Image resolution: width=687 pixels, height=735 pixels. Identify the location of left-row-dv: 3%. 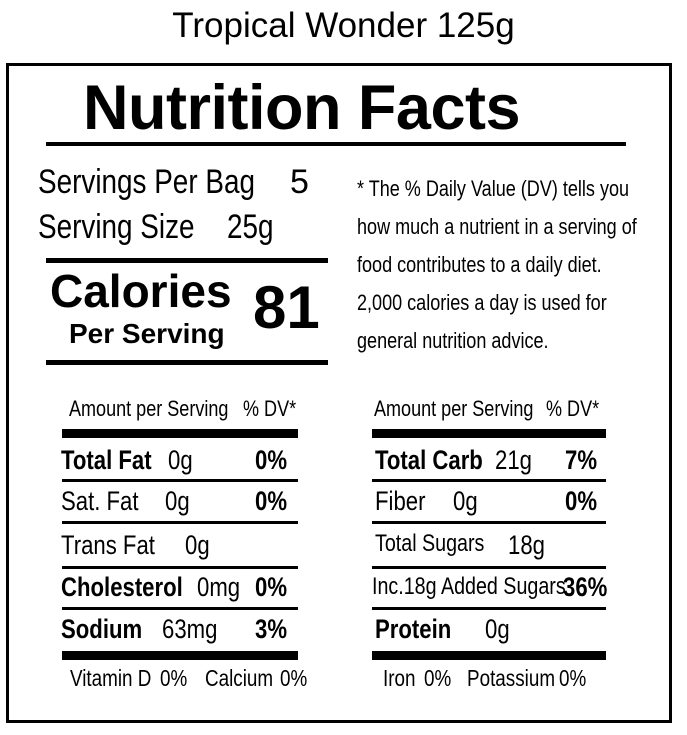
(271, 629).